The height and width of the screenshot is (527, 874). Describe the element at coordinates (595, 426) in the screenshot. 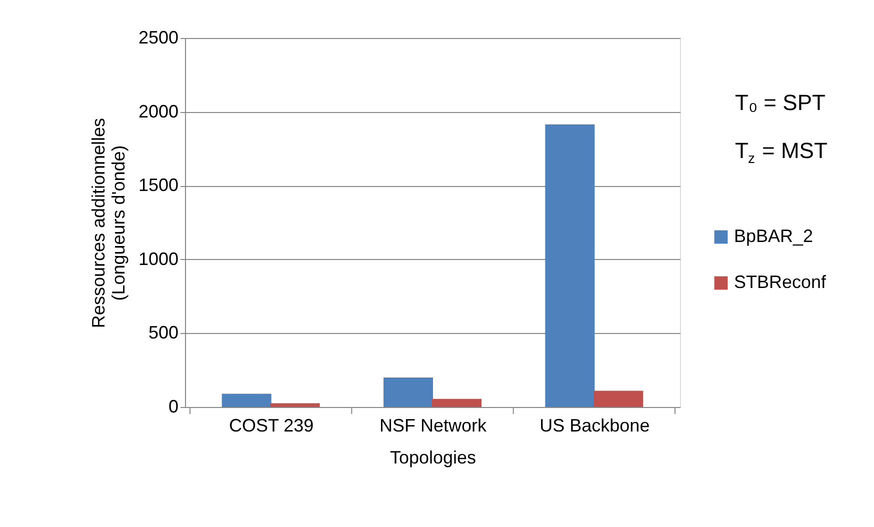

I see `x-tick-label: US Backbone` at that location.